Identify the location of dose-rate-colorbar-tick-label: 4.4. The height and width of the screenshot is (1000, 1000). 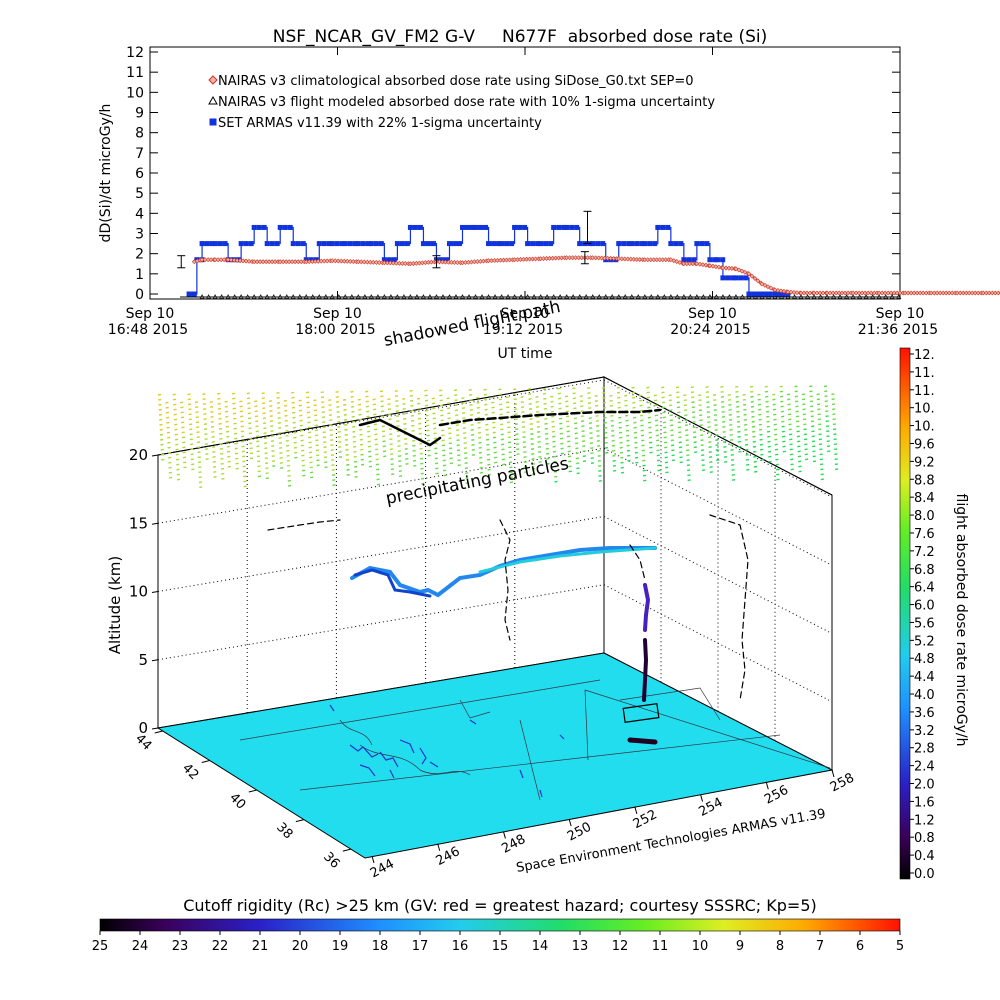
(924, 677).